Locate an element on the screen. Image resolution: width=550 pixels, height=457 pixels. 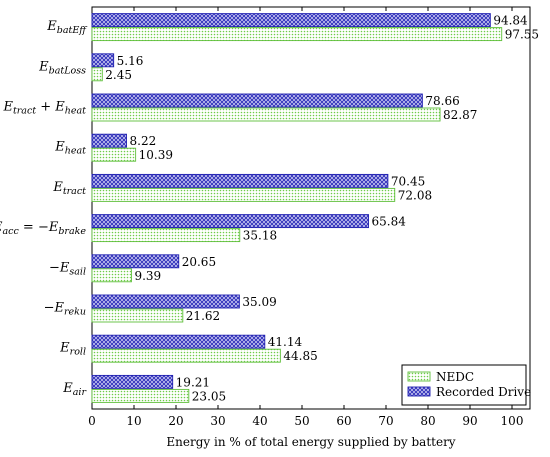
category-label: EbatLoss is located at coordinates (62, 67).